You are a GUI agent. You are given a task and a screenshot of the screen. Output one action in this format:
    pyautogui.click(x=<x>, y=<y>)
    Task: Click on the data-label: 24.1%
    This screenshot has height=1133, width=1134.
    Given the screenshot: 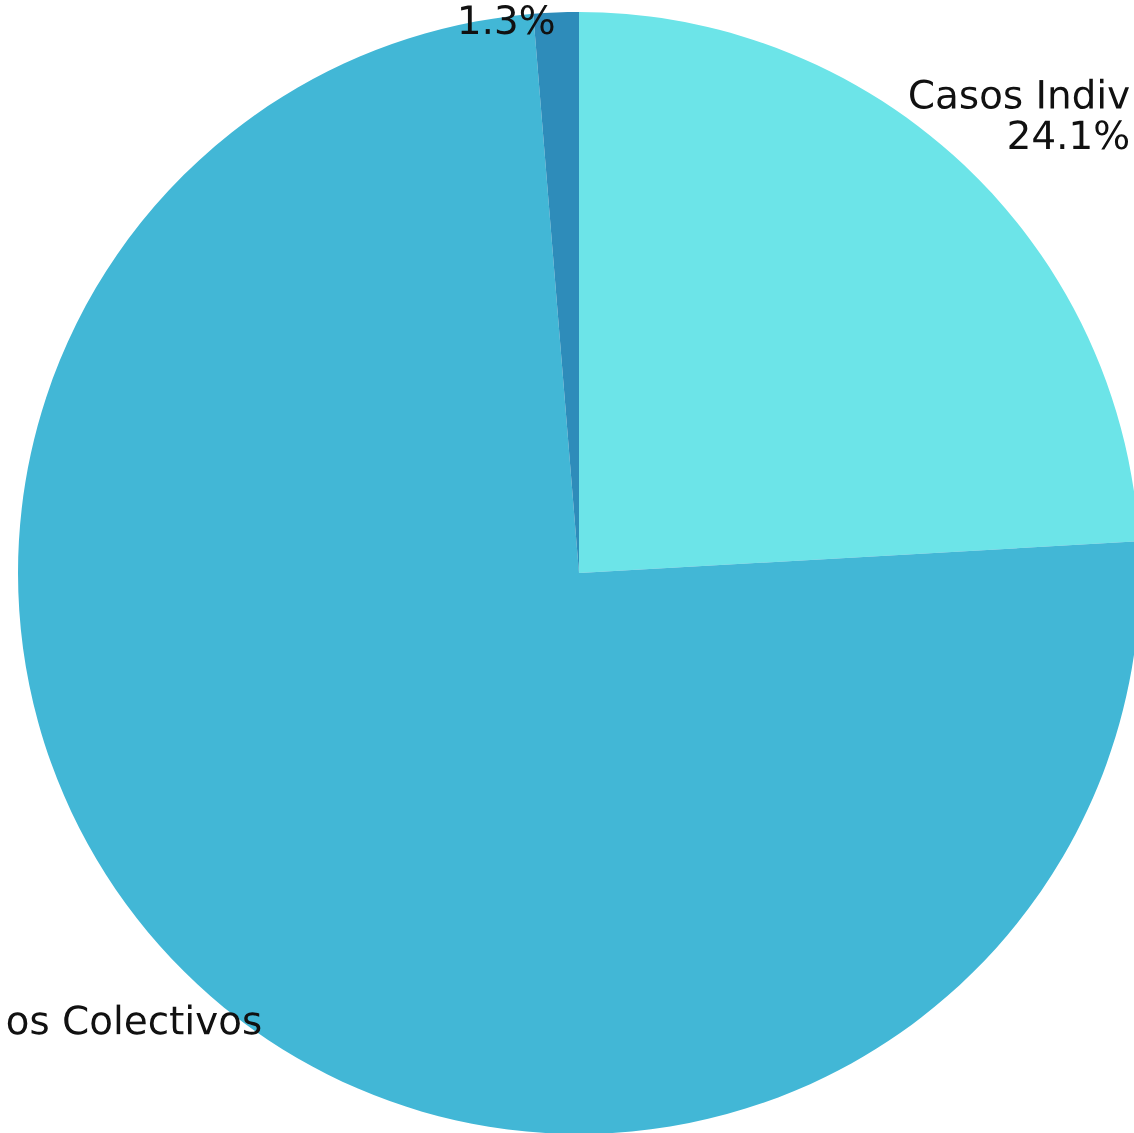 What is the action you would take?
    pyautogui.click(x=1069, y=135)
    